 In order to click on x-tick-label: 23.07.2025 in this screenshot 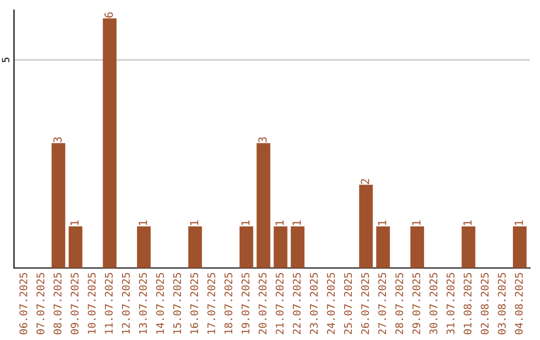, I will do `click(314, 303)`.